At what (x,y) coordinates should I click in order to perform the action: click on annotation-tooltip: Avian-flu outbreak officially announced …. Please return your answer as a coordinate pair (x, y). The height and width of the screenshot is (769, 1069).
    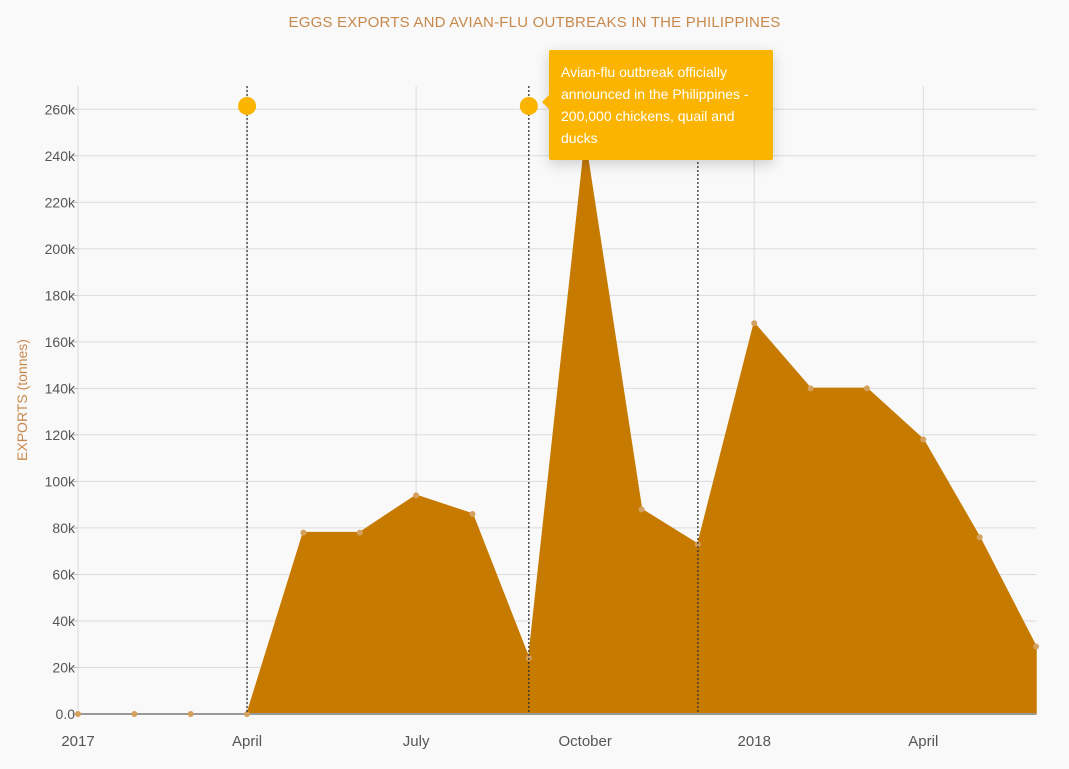
    Looking at the image, I should click on (657, 105).